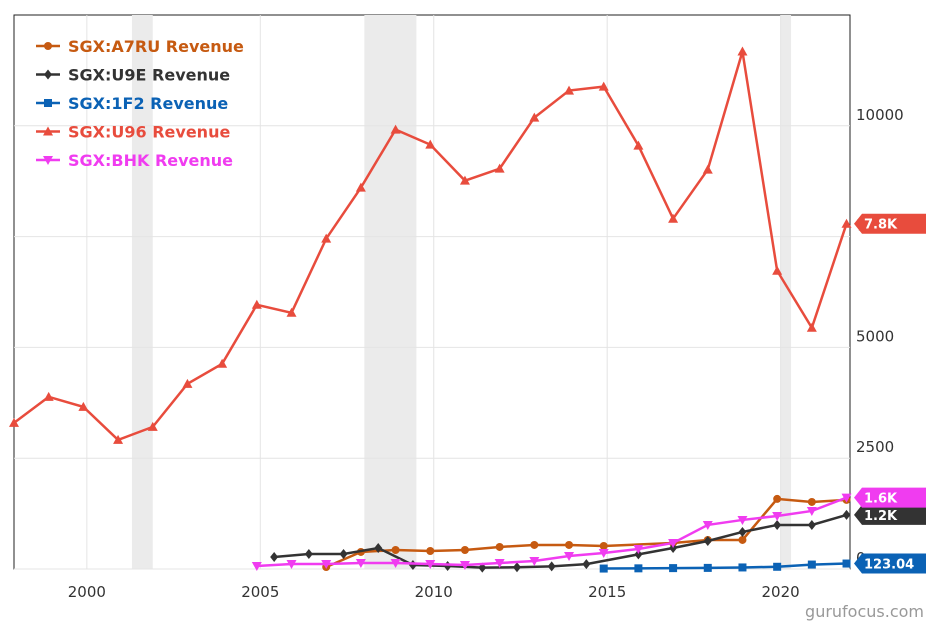 Image resolution: width=940 pixels, height=631 pixels. What do you see at coordinates (148, 103) in the screenshot?
I see `legend-label: SGX:1F2 Revenue` at bounding box center [148, 103].